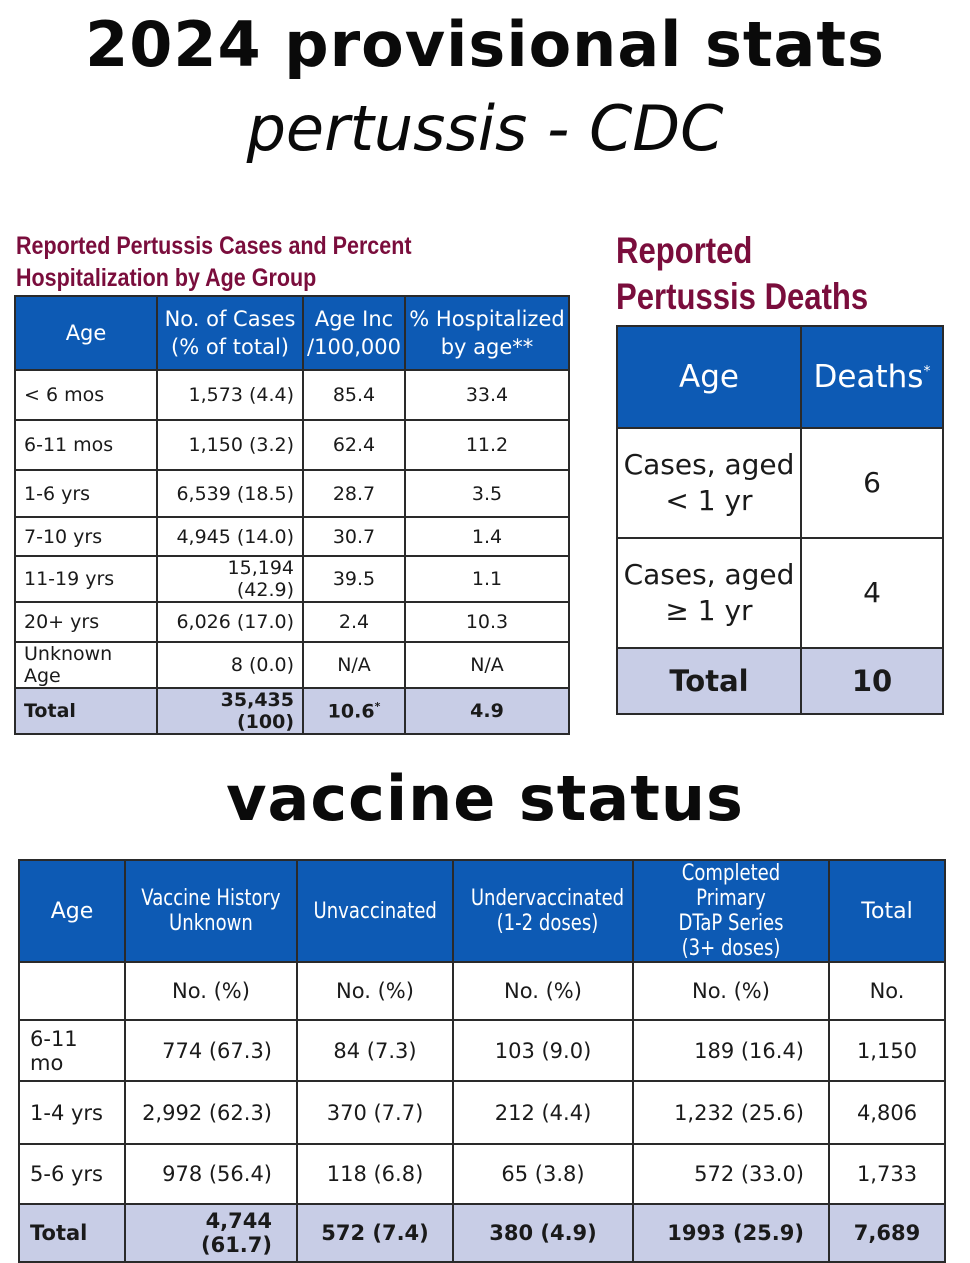 Image resolution: width=970 pixels, height=1263 pixels. Describe the element at coordinates (887, 911) in the screenshot. I see `header-total: Total` at that location.